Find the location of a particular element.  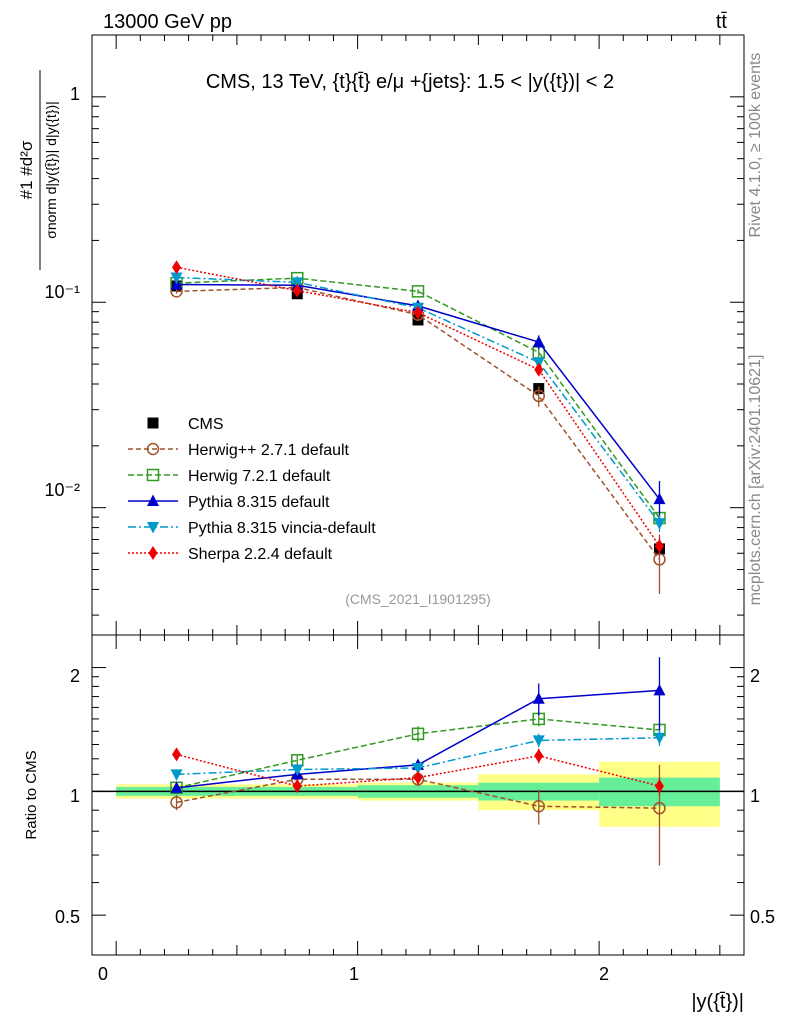

x-tick-label-0: 0 is located at coordinates (103, 974).